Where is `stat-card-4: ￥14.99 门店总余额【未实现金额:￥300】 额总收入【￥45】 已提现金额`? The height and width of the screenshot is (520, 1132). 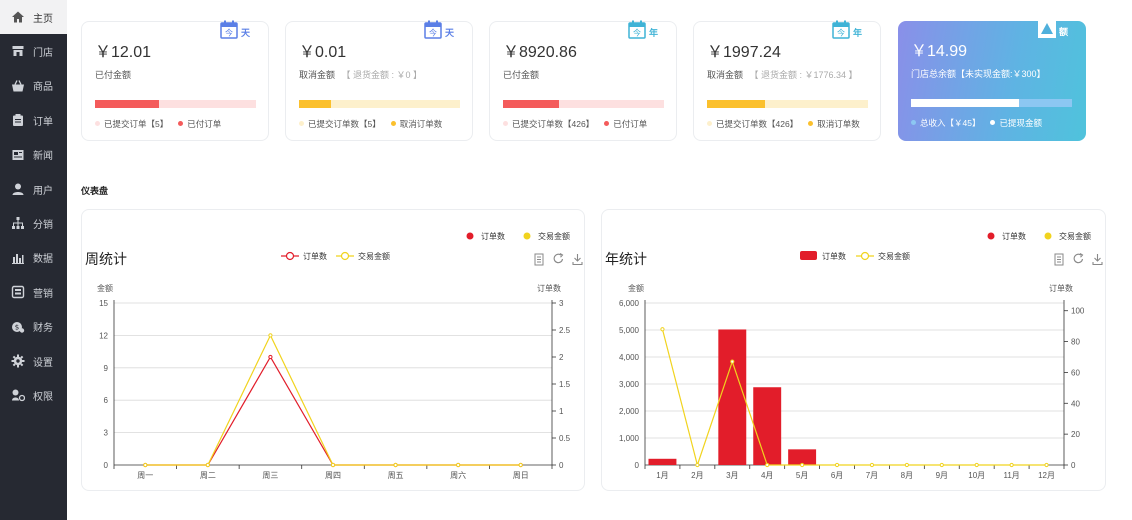 stat-card-4: ￥14.99 门店总余额【未实现金额:￥300】 额总收入【￥45】 已提现金额 is located at coordinates (992, 80).